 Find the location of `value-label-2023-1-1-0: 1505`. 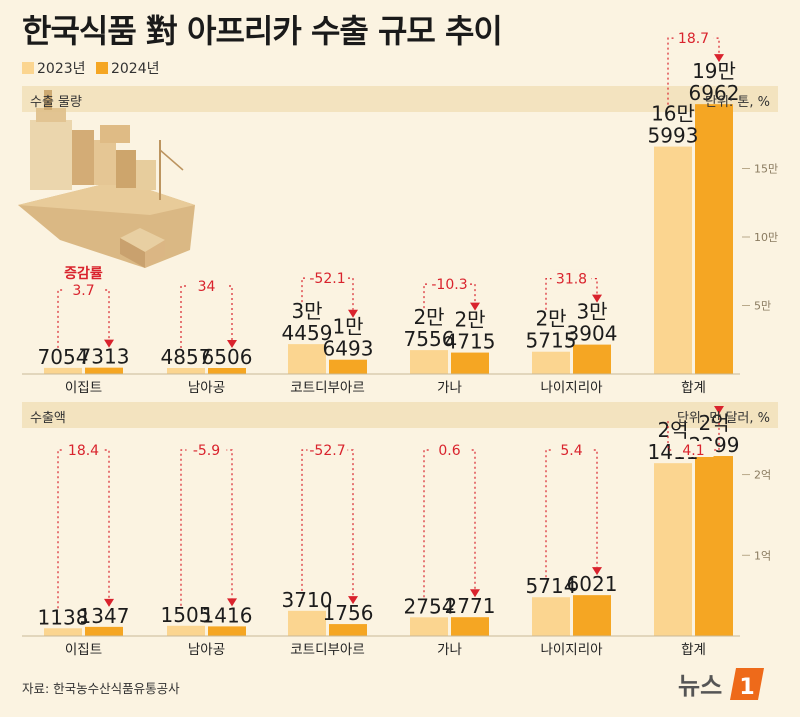

value-label-2023-1-1-0: 1505 is located at coordinates (186, 615).